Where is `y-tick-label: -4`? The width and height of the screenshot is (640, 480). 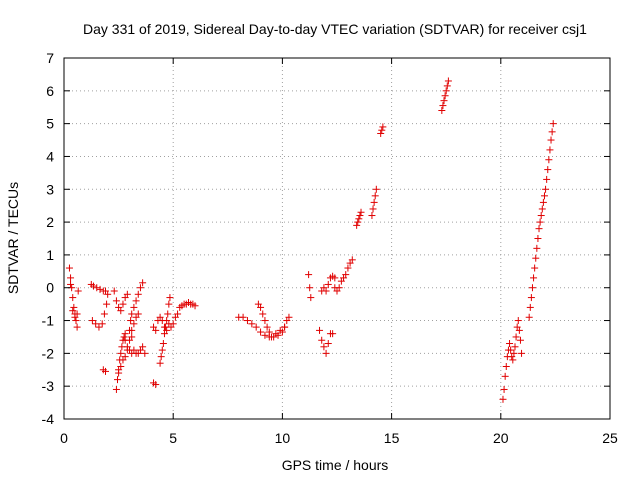
y-tick-label: -4 is located at coordinates (48, 419).